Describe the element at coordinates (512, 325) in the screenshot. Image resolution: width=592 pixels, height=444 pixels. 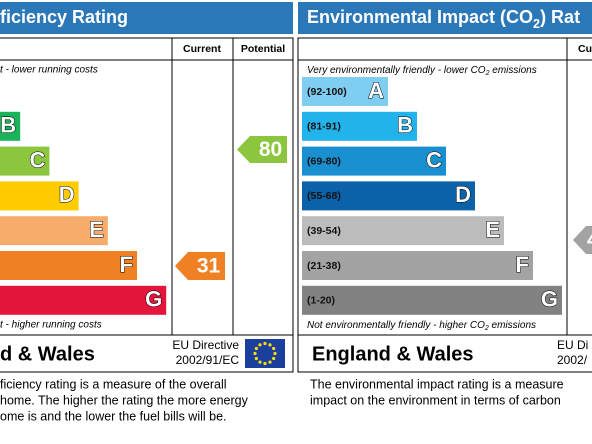
I see `bottom-note-part: emissions` at that location.